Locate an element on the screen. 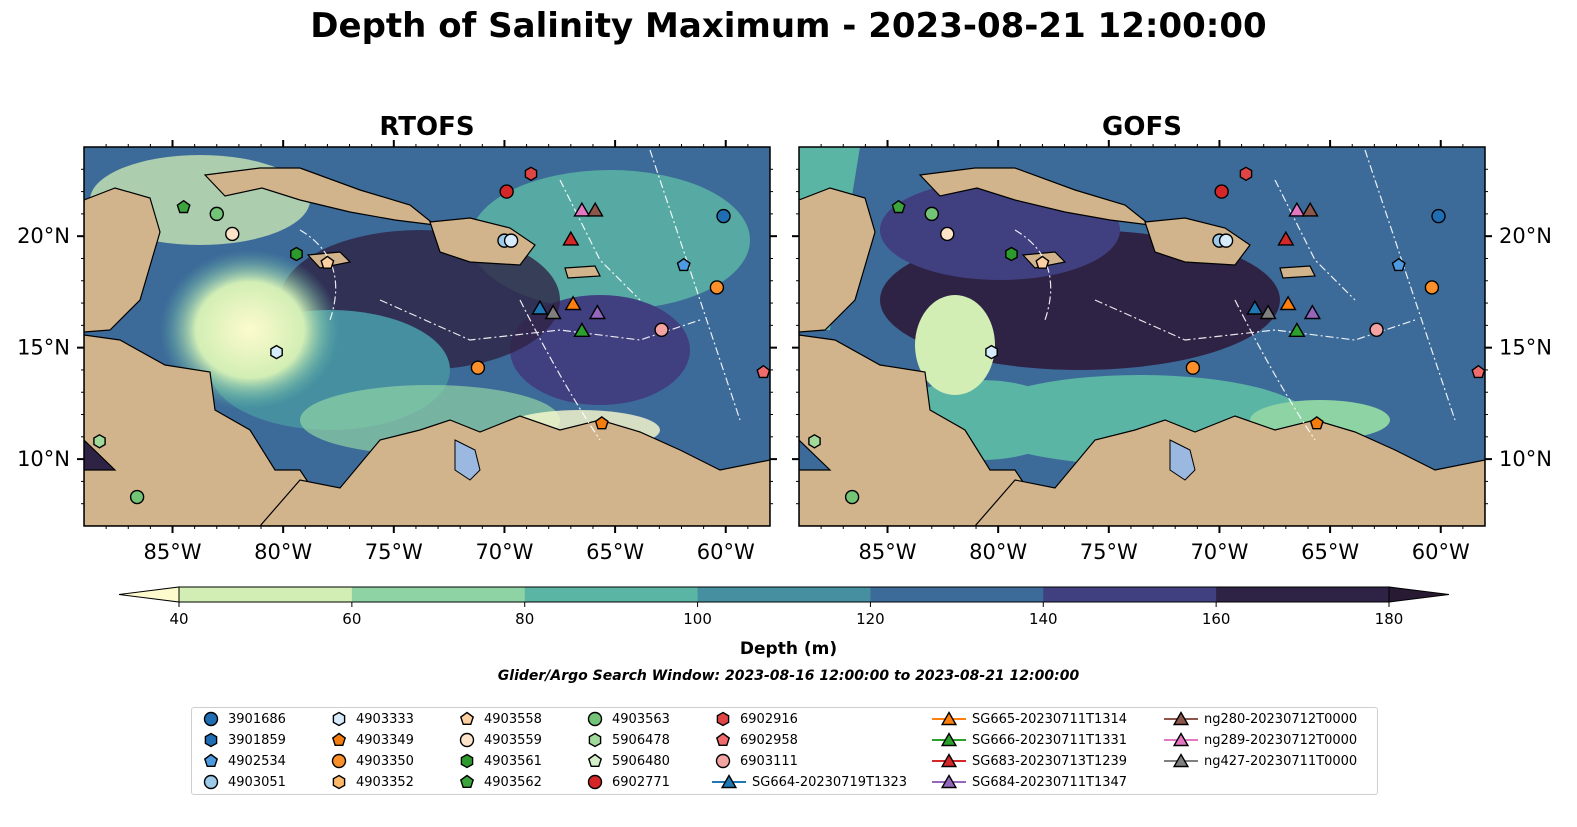  legend-item: 4903349 is located at coordinates (371, 740).